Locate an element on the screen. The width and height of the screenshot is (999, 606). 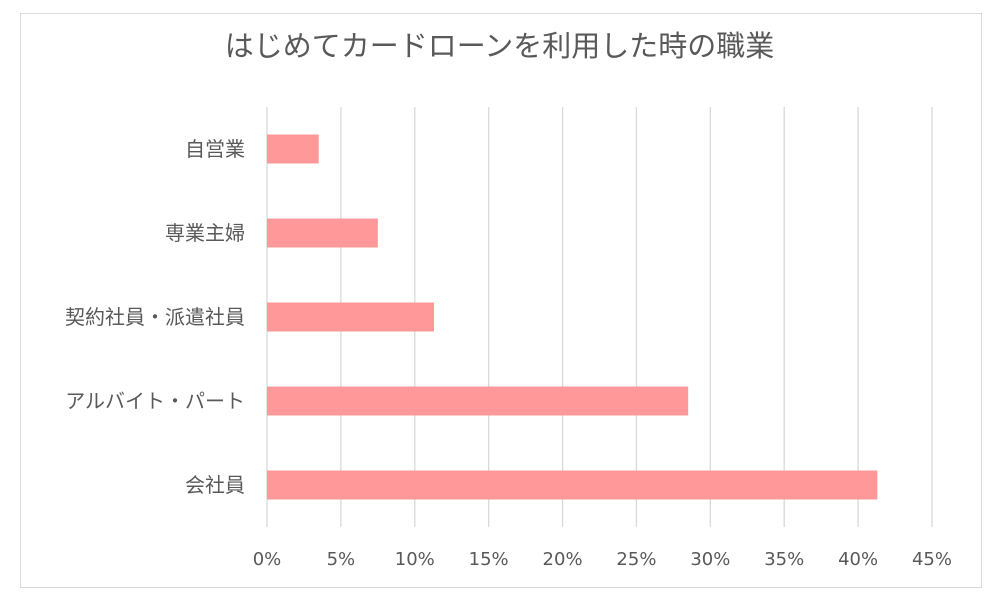
x-tick-label: 0% is located at coordinates (267, 559).